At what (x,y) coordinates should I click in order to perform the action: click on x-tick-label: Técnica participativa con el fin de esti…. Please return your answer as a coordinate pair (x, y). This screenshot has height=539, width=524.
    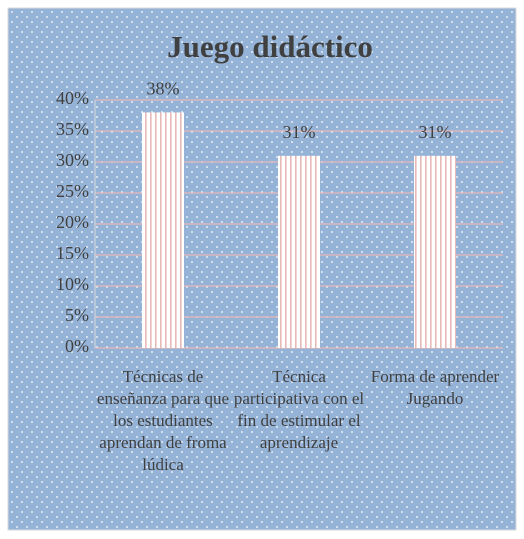
    Looking at the image, I should click on (299, 409).